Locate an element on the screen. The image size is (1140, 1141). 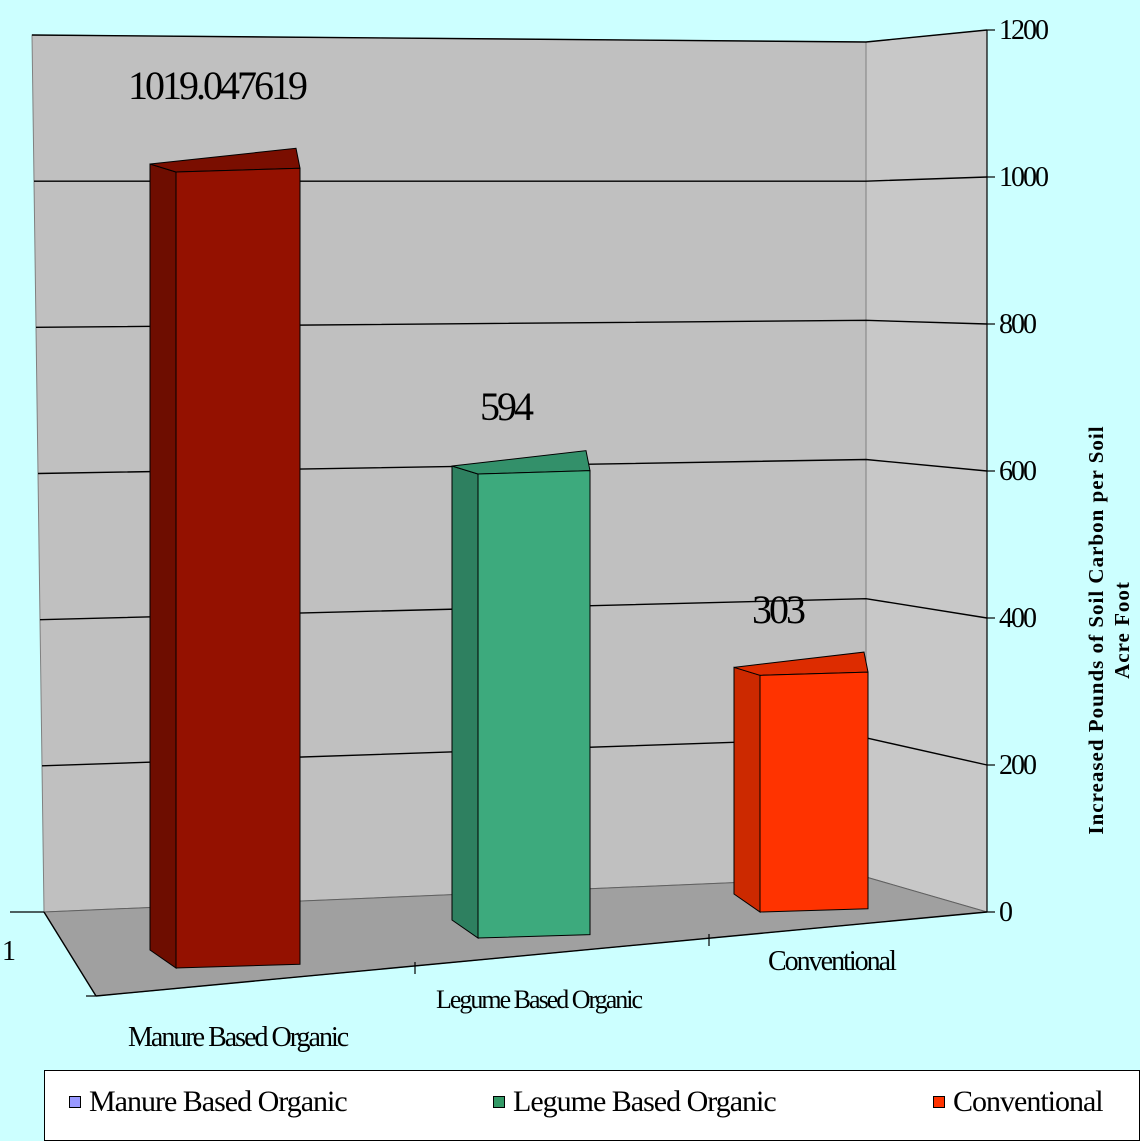
side-wall is located at coordinates (926, 471).